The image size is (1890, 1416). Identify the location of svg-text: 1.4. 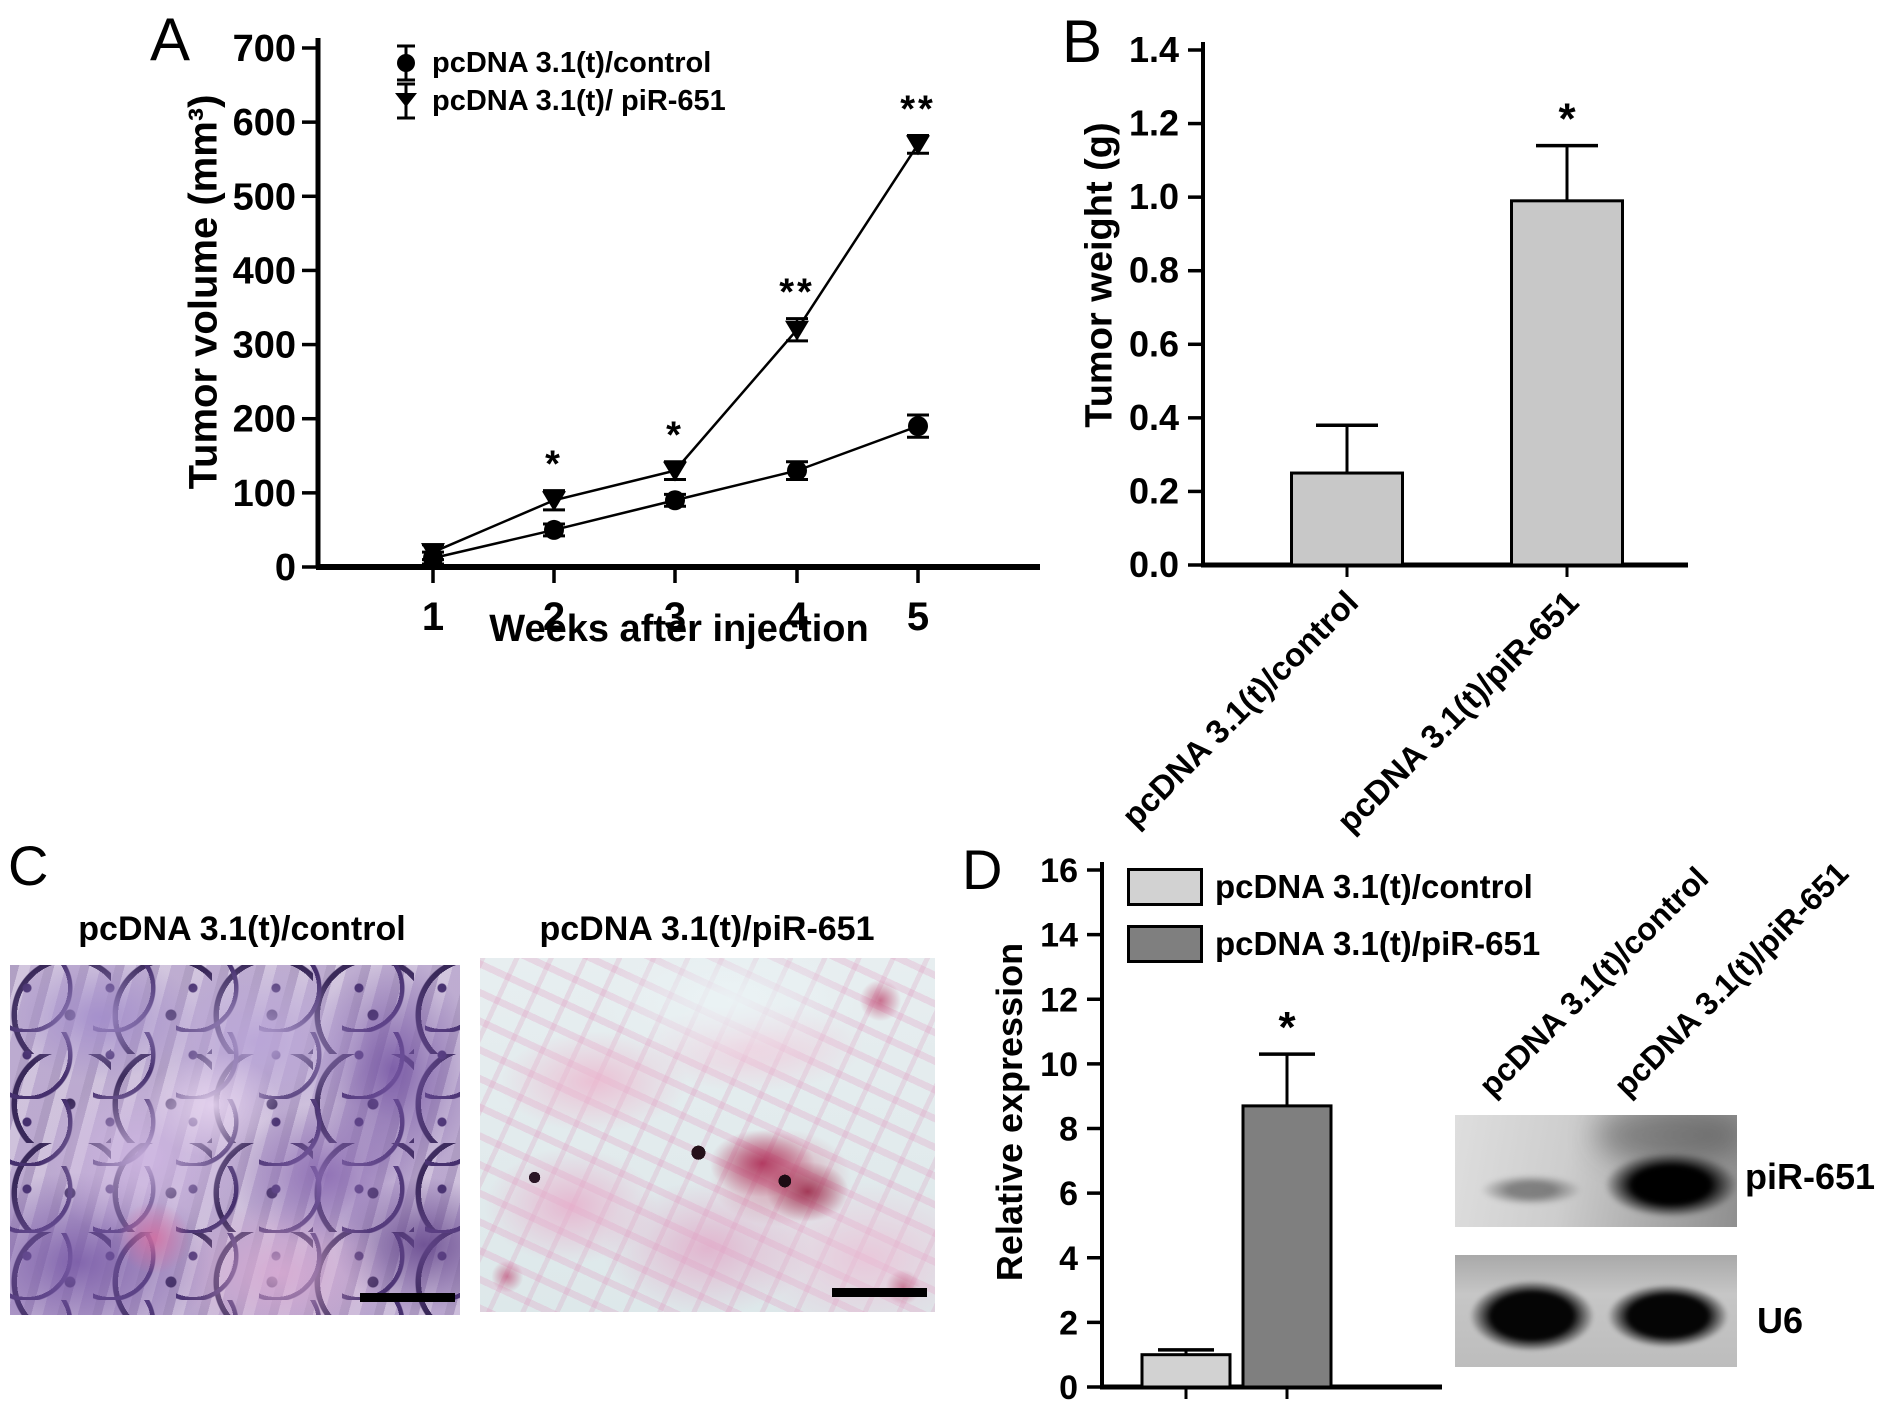
(1154, 49).